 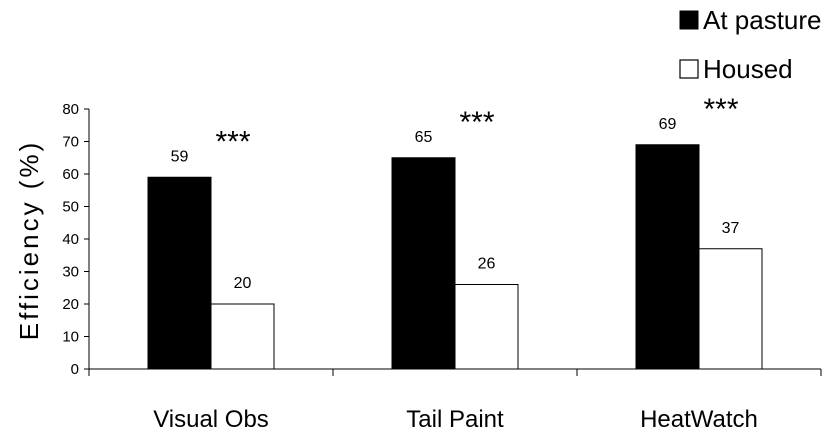 What do you see at coordinates (486, 327) in the screenshot?
I see `bar-housed-tail-paint` at bounding box center [486, 327].